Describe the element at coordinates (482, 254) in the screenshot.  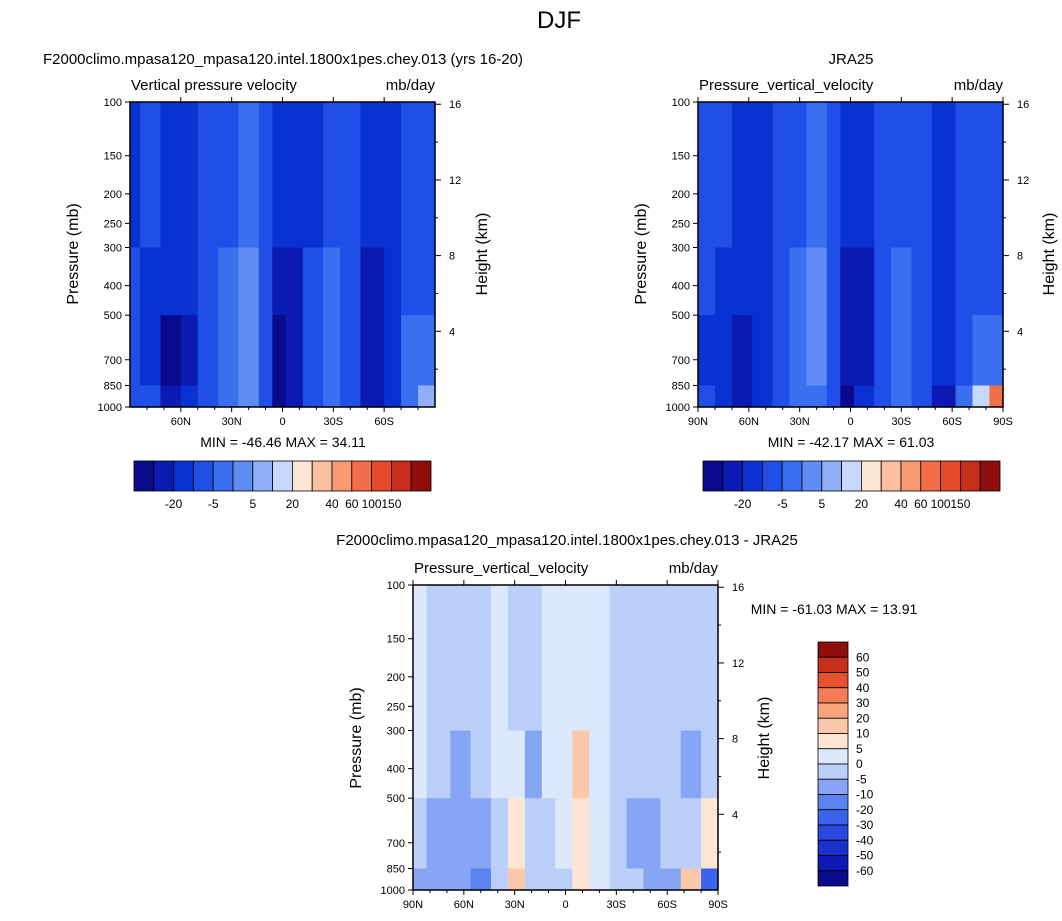
I see `panel-model-y2label: Height (km)` at that location.